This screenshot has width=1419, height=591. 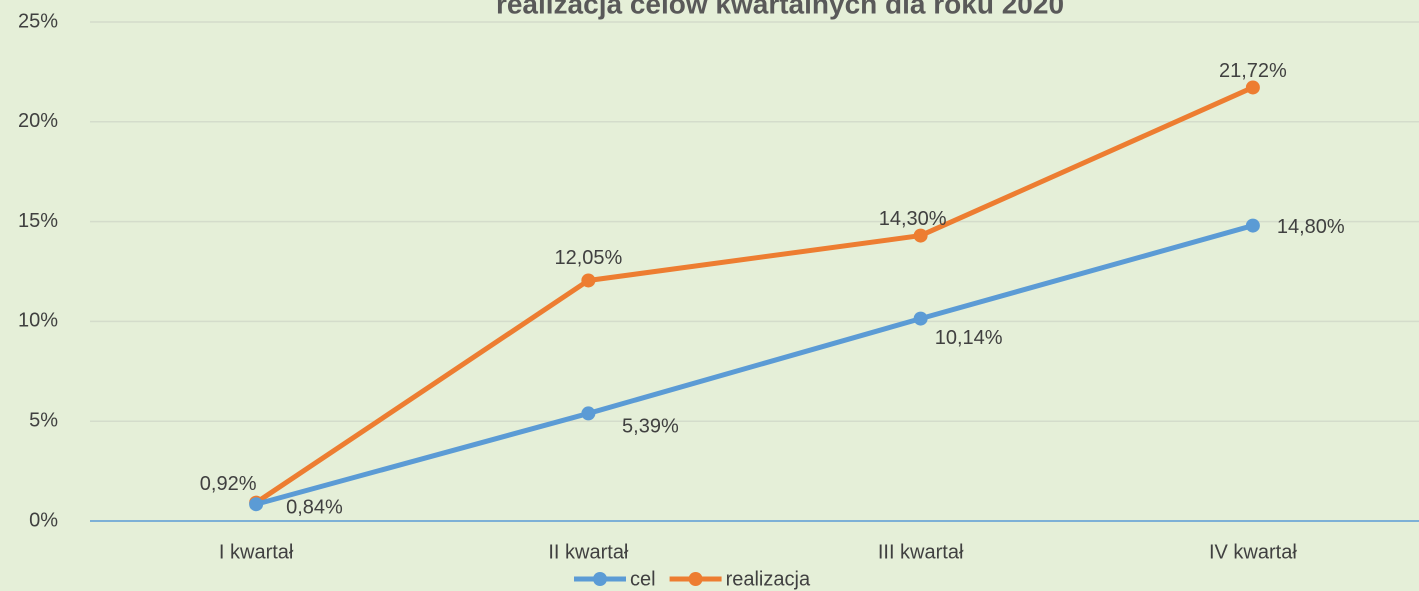 What do you see at coordinates (43, 520) in the screenshot?
I see `y-tick-label: 0%` at bounding box center [43, 520].